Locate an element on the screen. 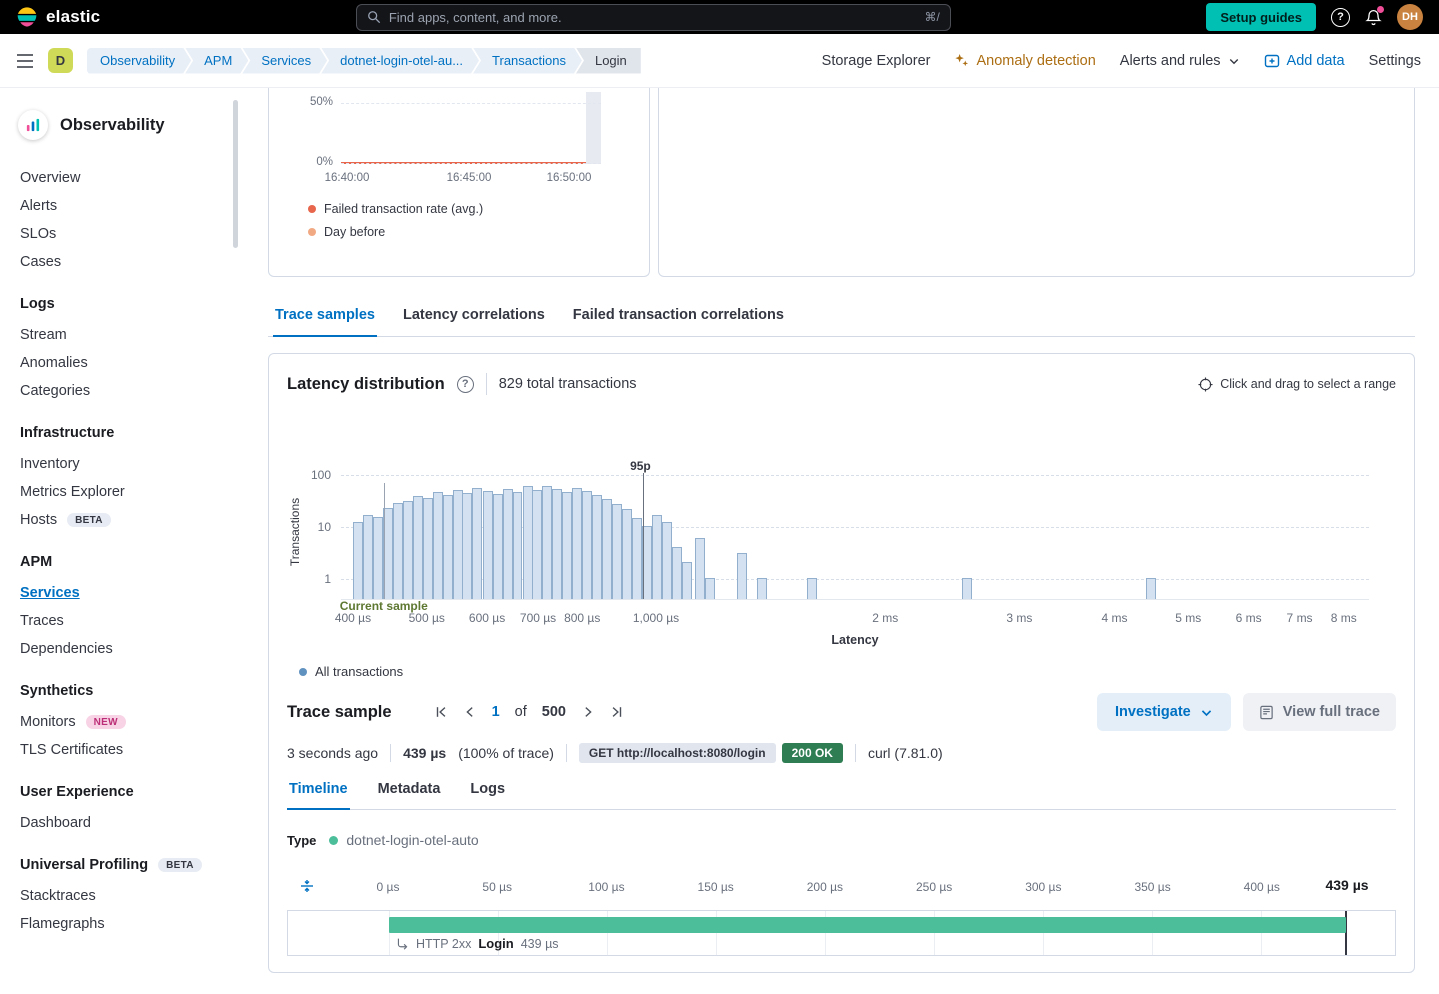 This screenshot has height=994, width=1439. avatar: DH is located at coordinates (1410, 17).